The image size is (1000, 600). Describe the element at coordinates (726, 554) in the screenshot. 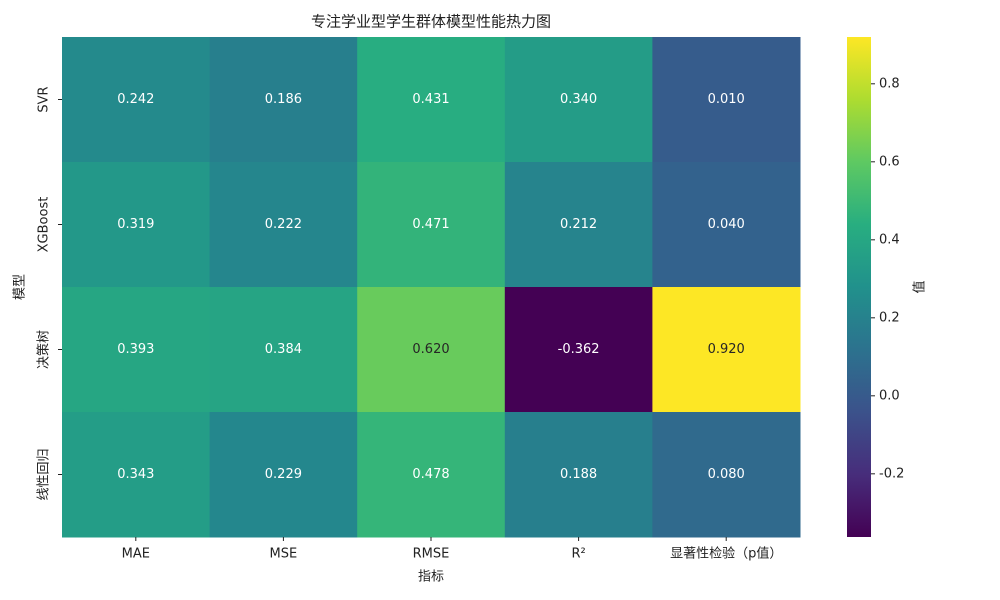

I see `x-tick-label: 显著性检验（p值）` at that location.